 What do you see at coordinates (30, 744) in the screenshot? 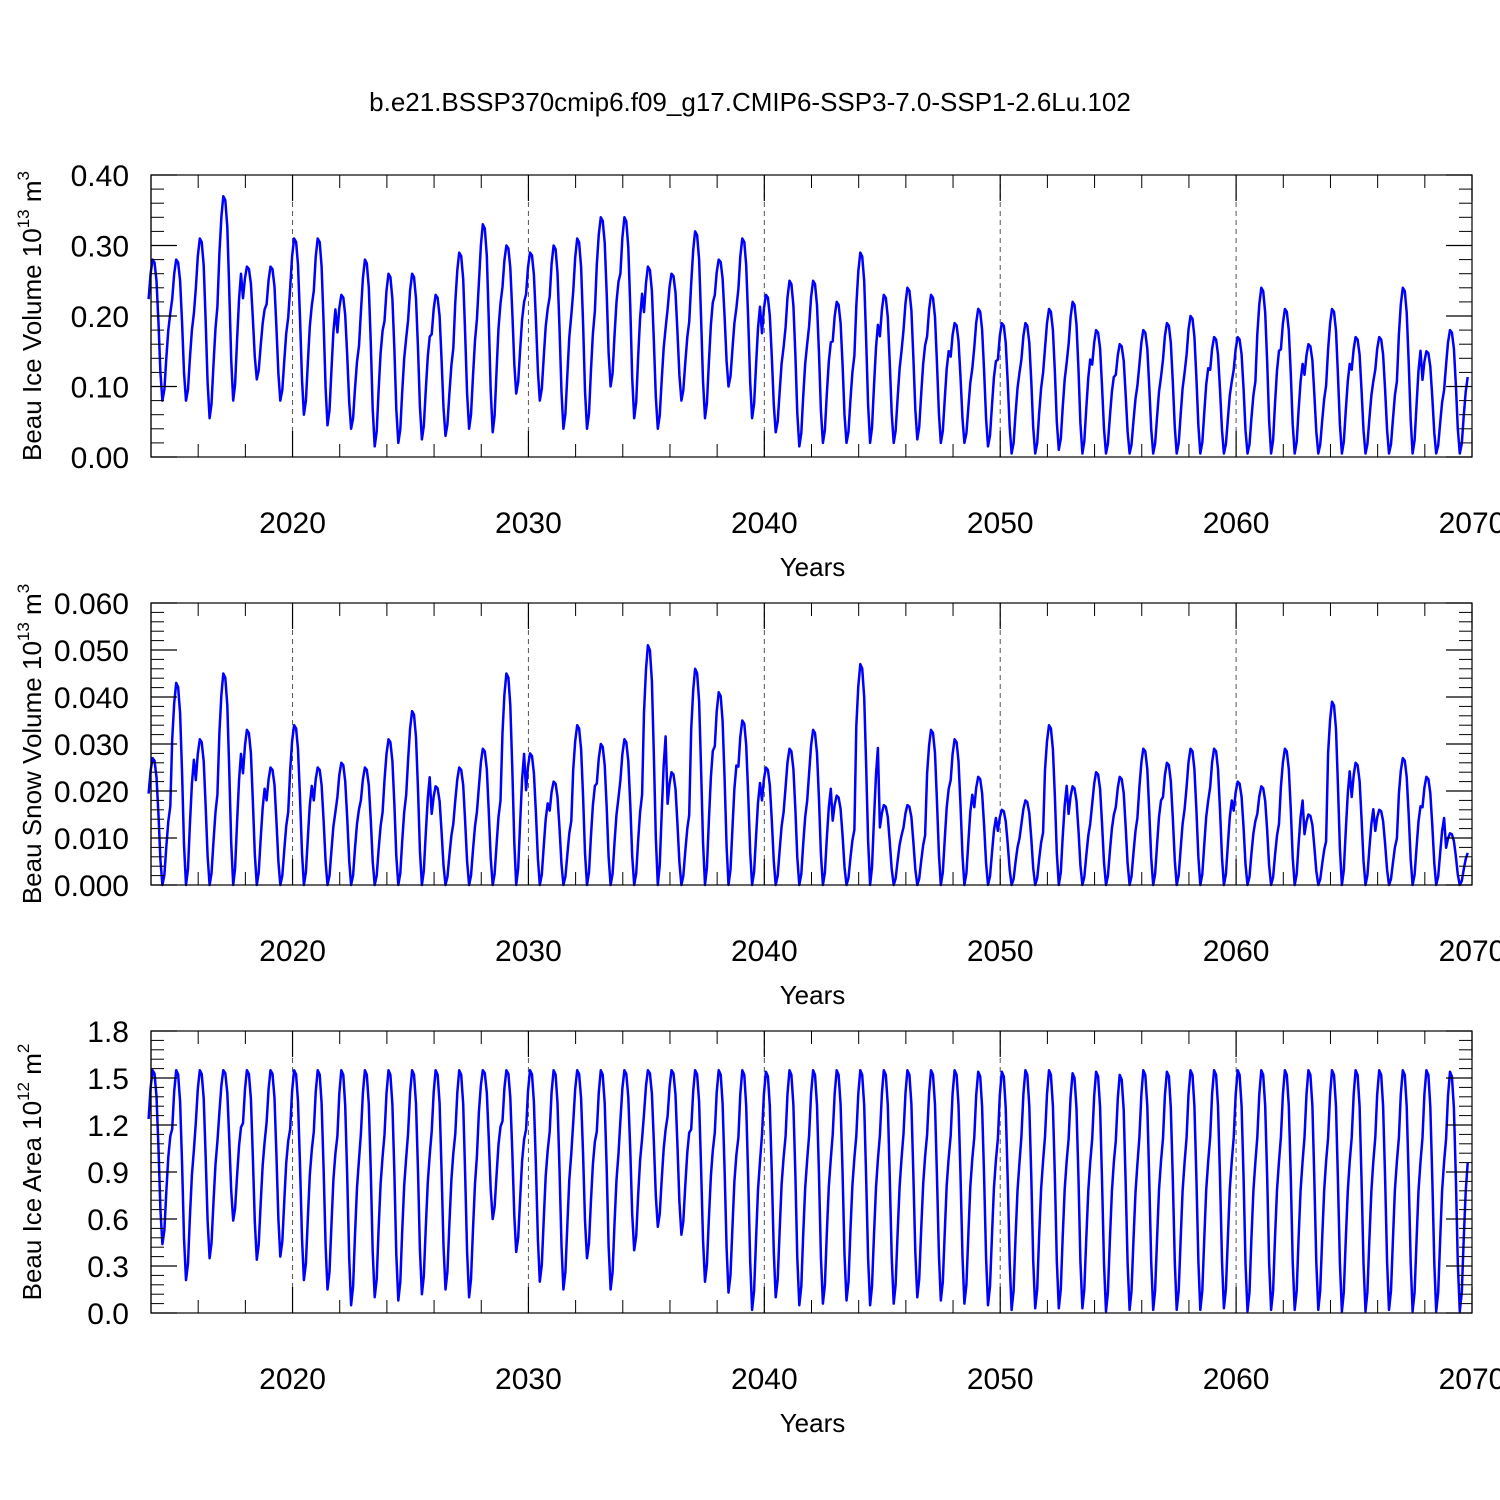
I see `y-axis-label: Beau Snow Volume 1013 m3` at bounding box center [30, 744].